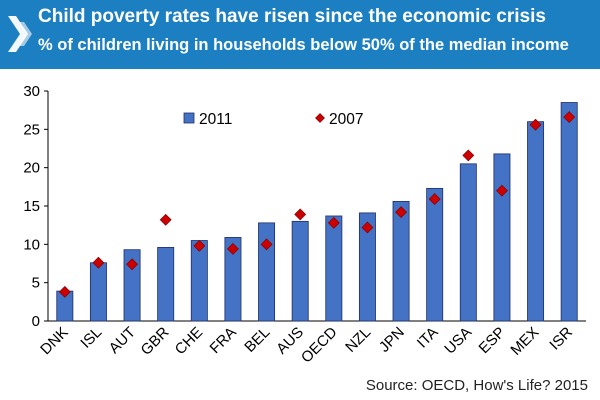  Describe the element at coordinates (165, 219) in the screenshot. I see `marker-2007-GBR` at that location.